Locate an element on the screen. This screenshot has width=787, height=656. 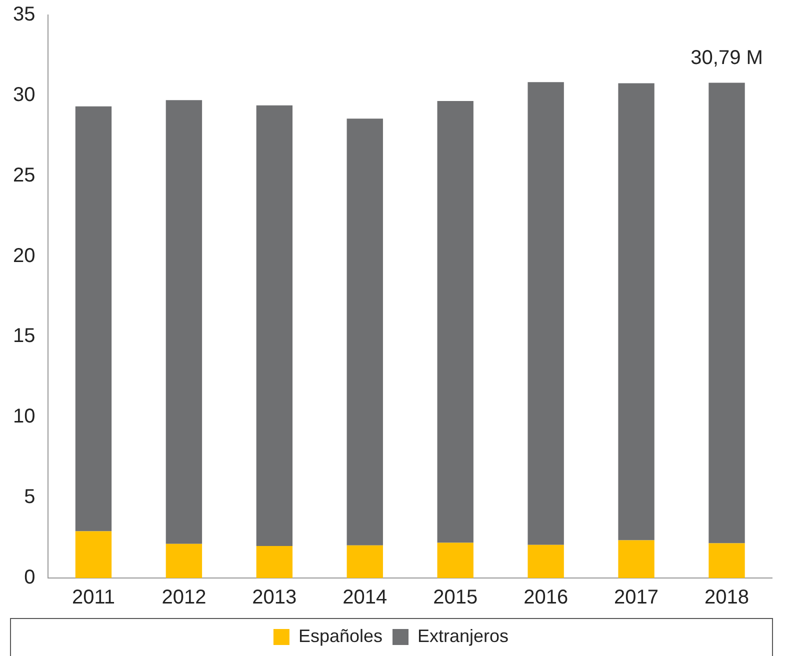
y-tick-label: 20 is located at coordinates (24, 255).